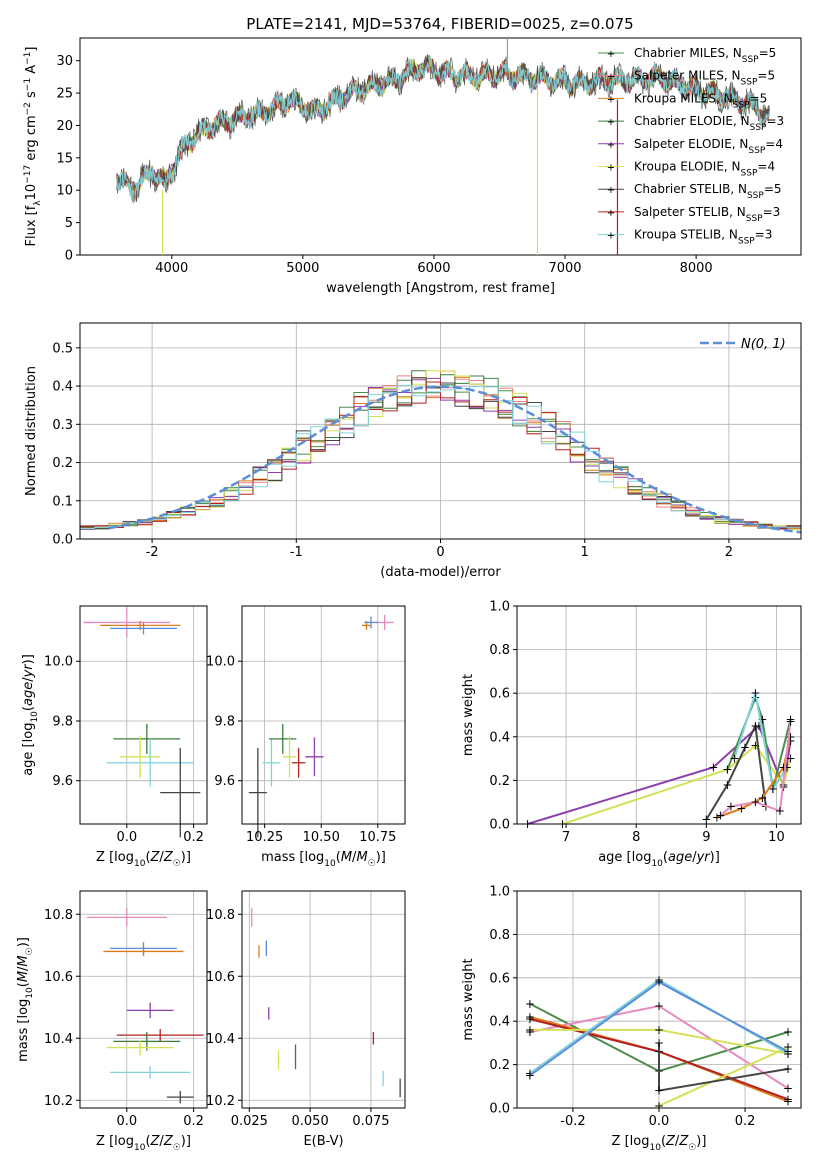 The image size is (819, 1170). I want to click on label-part: −2, so click(28, 108).